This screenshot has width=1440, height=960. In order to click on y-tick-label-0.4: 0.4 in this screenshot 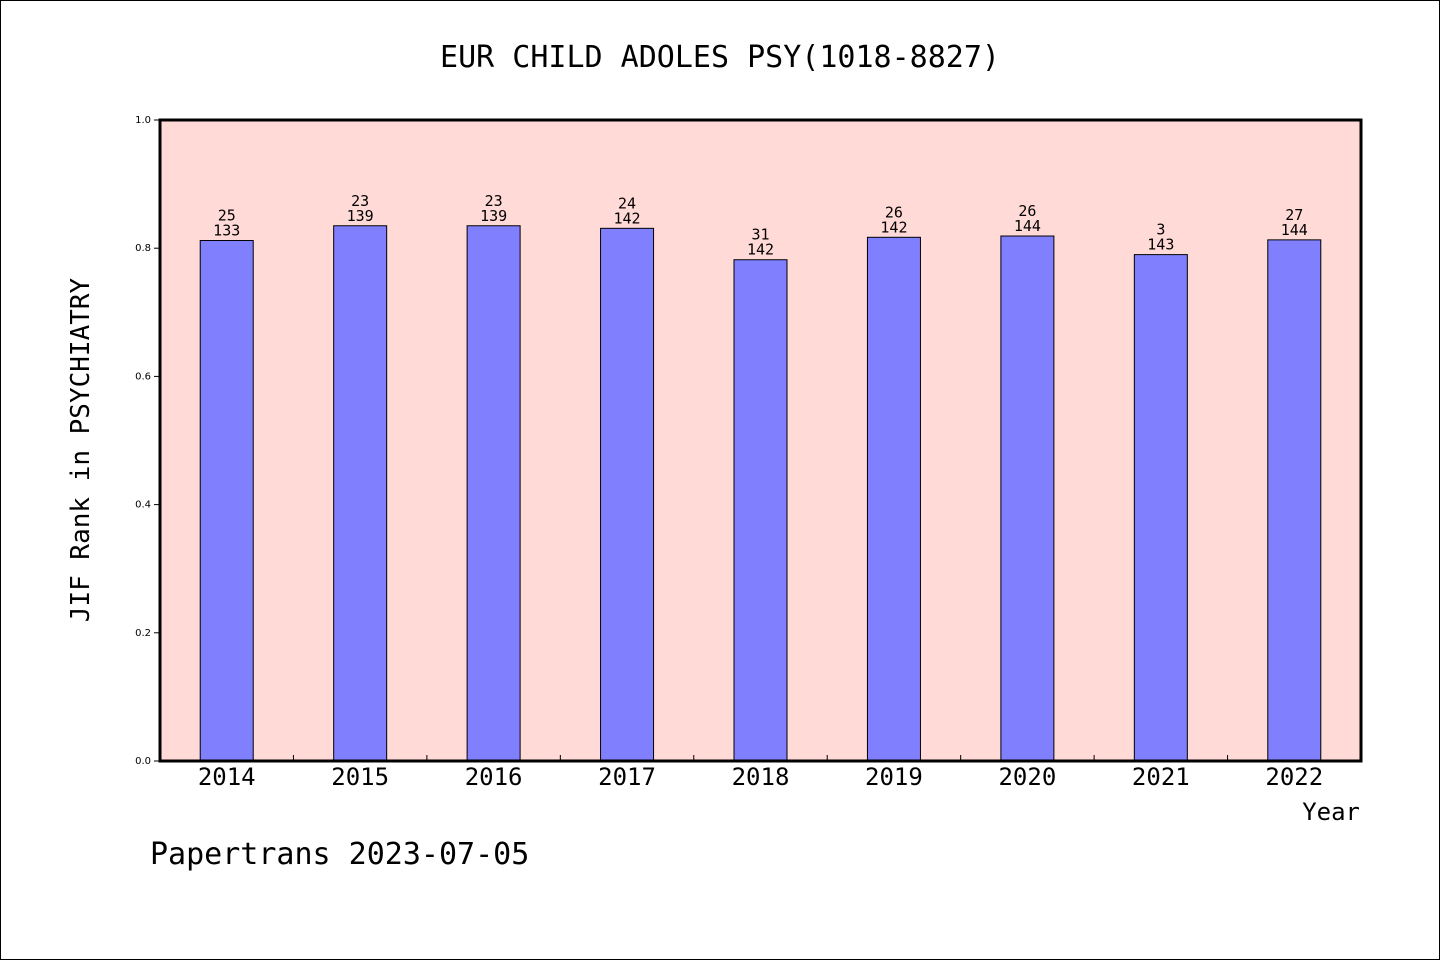, I will do `click(143, 505)`.